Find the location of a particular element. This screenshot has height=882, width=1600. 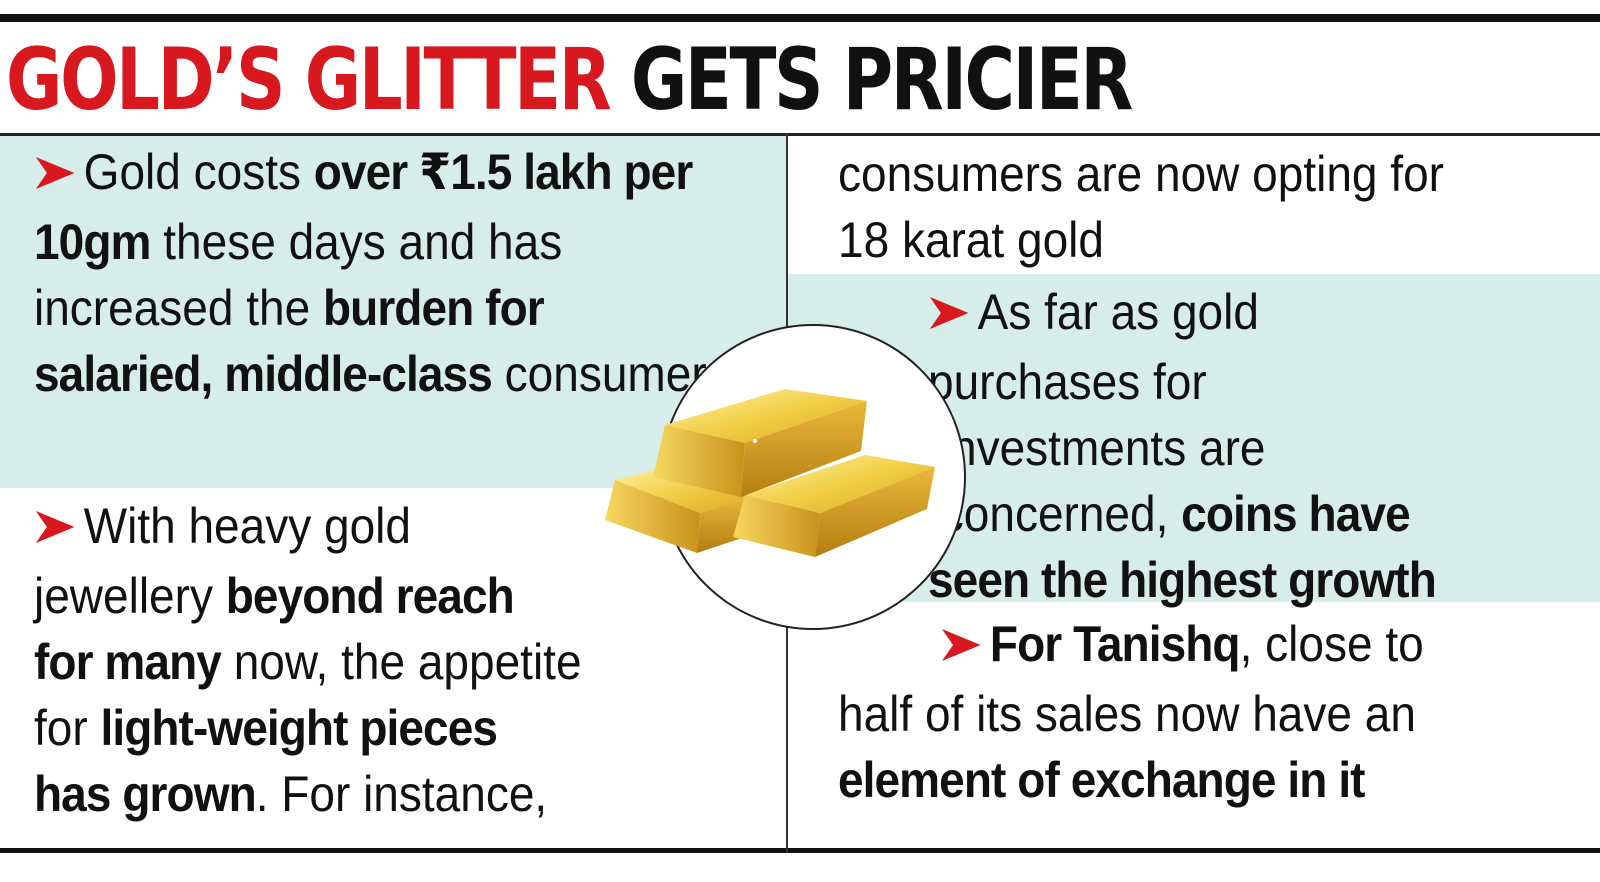

gold-bars-icon is located at coordinates (785, 487).